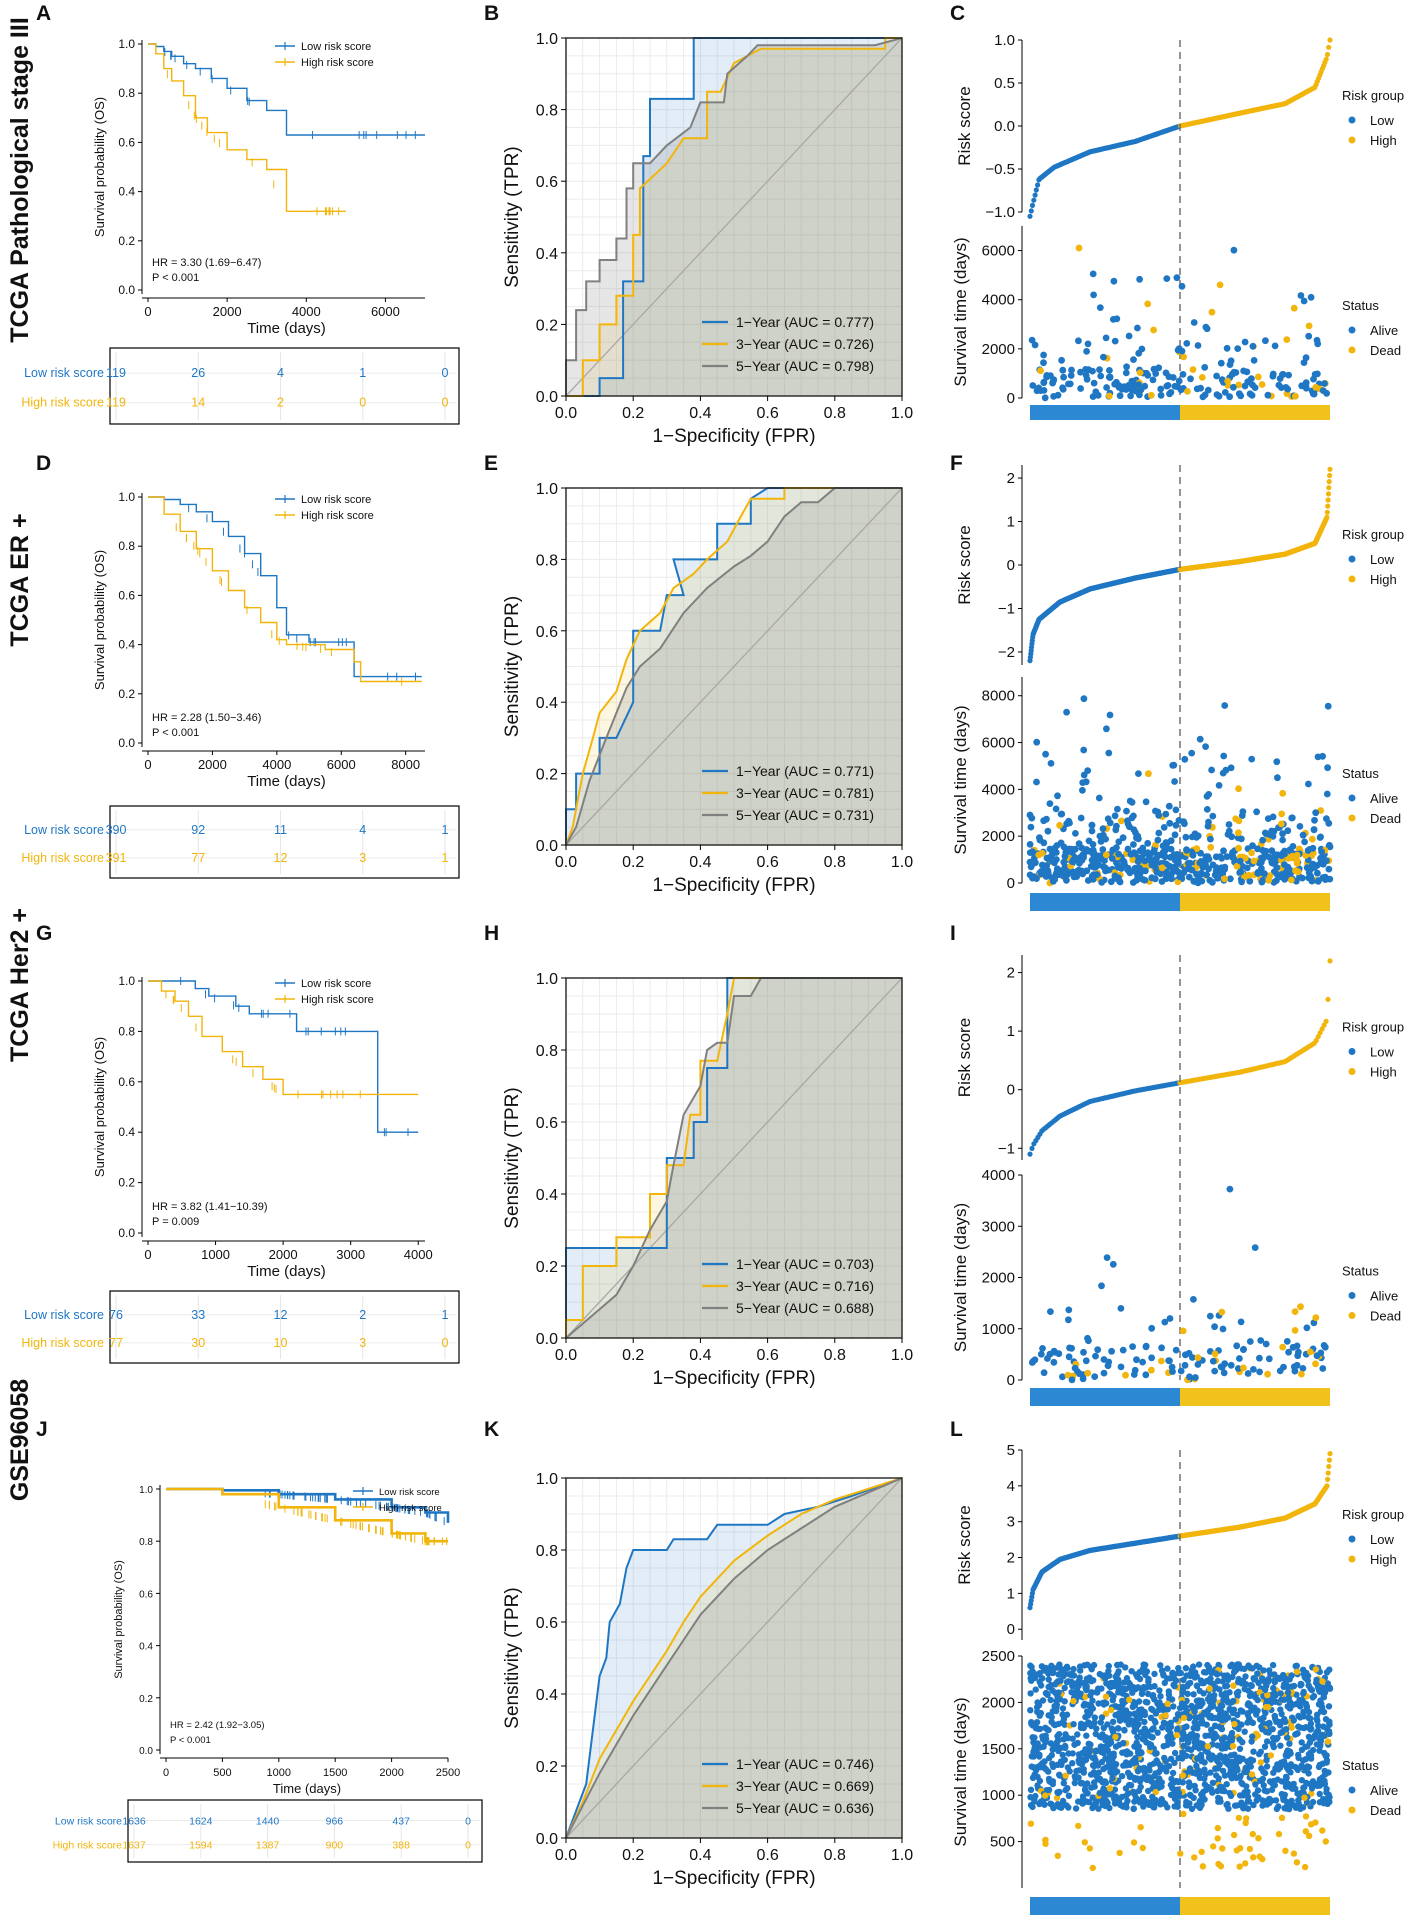 Image resolution: width=1417 pixels, height=1921 pixels. What do you see at coordinates (1006, 1148) in the screenshot?
I see `risk-y-tick-label: −1` at bounding box center [1006, 1148].